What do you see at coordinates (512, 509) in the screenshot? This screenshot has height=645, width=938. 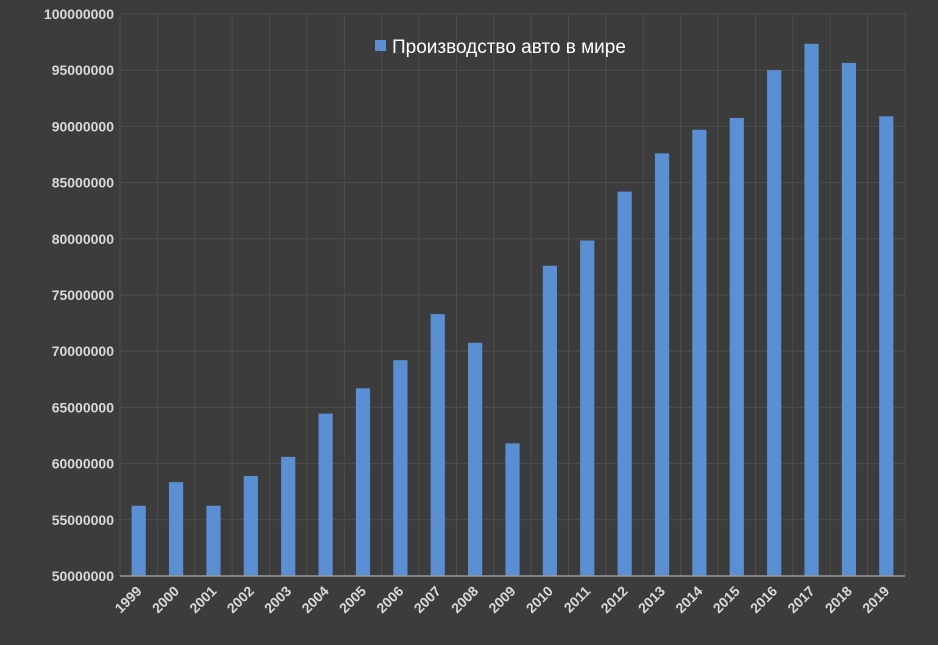 I see `bar-2009` at bounding box center [512, 509].